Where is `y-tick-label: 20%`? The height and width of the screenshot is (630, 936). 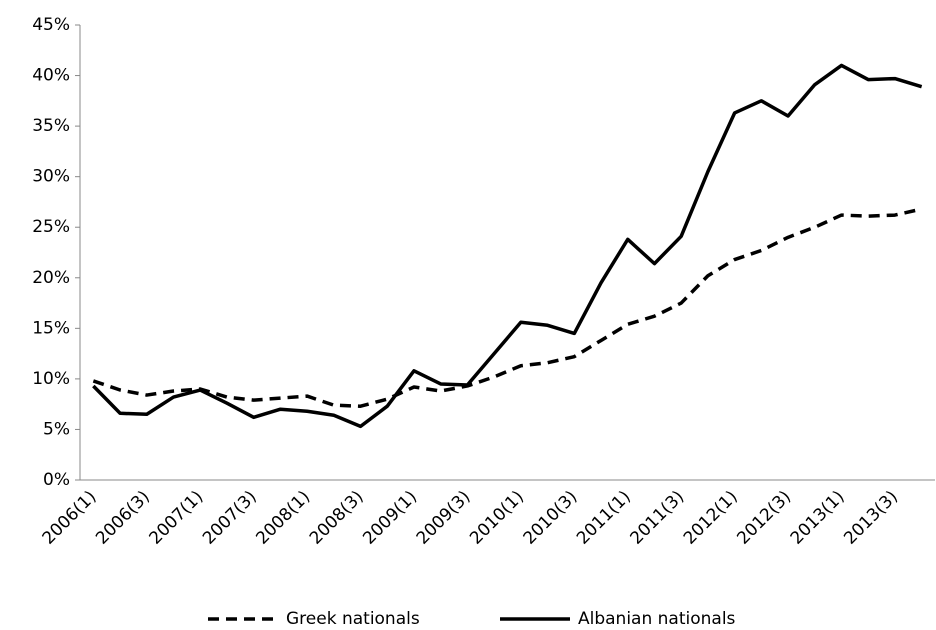 y-tick-label: 20% is located at coordinates (51, 278).